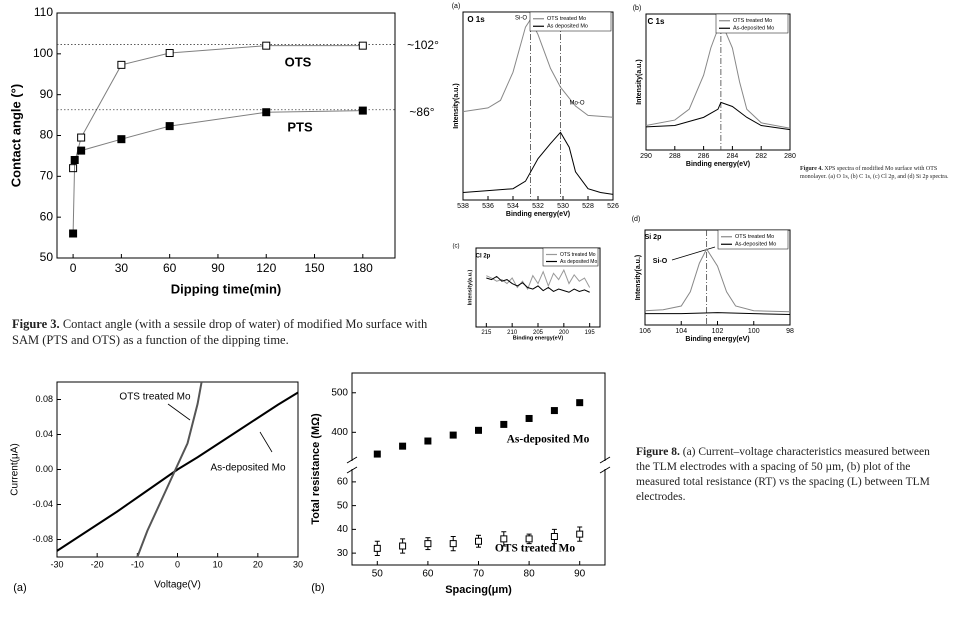  What do you see at coordinates (43, 12) in the screenshot?
I see `y-tick-label: 110` at bounding box center [43, 12].